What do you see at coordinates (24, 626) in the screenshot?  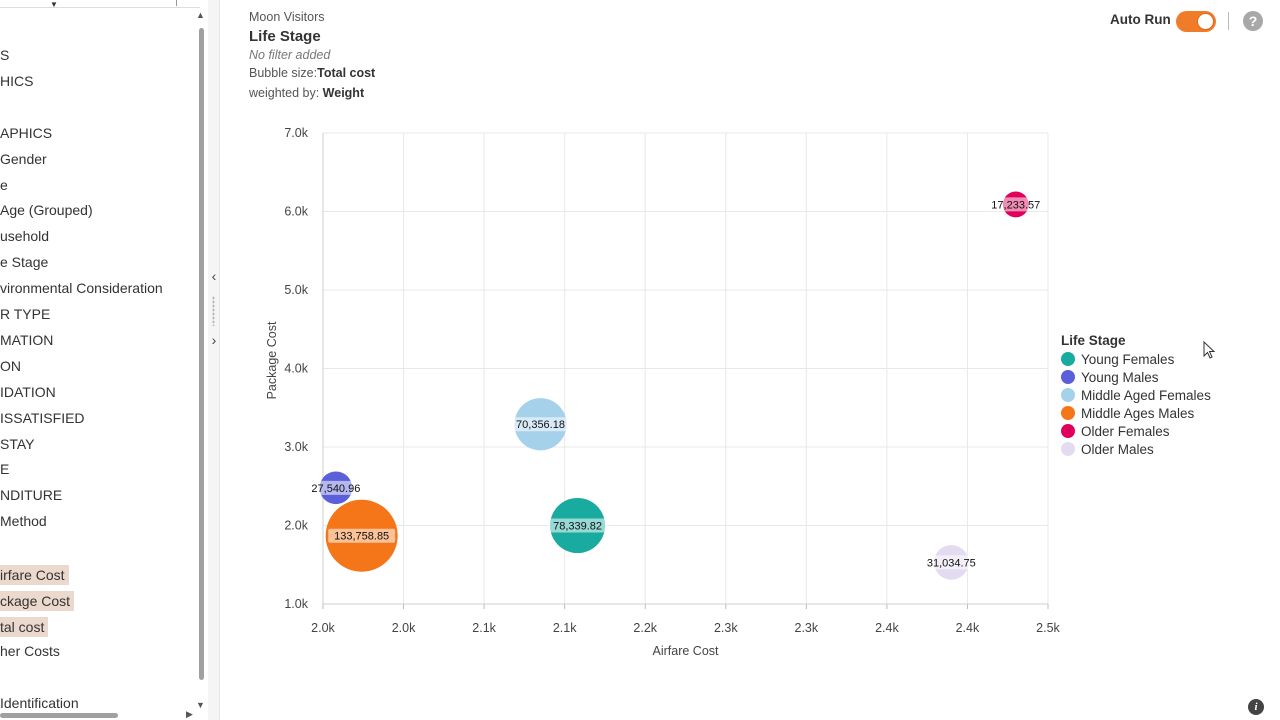 I see `field-item: tal cost` at bounding box center [24, 626].